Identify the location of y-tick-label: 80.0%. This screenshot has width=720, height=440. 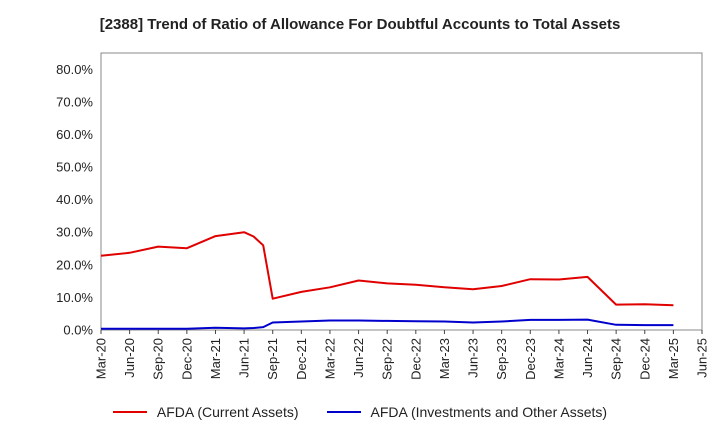
(74, 69).